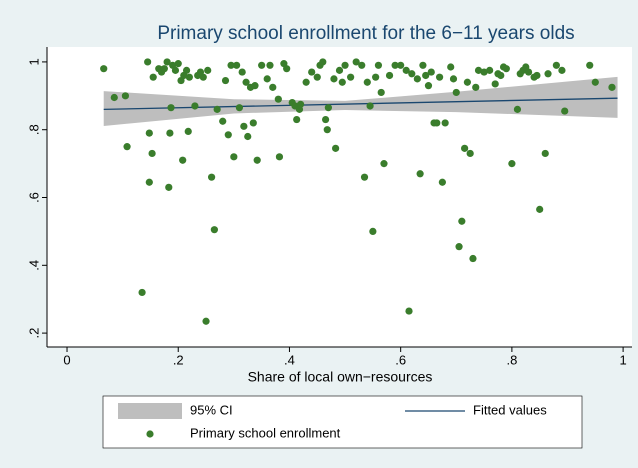 The image size is (638, 468). I want to click on x-tick-label: .4, so click(289, 359).